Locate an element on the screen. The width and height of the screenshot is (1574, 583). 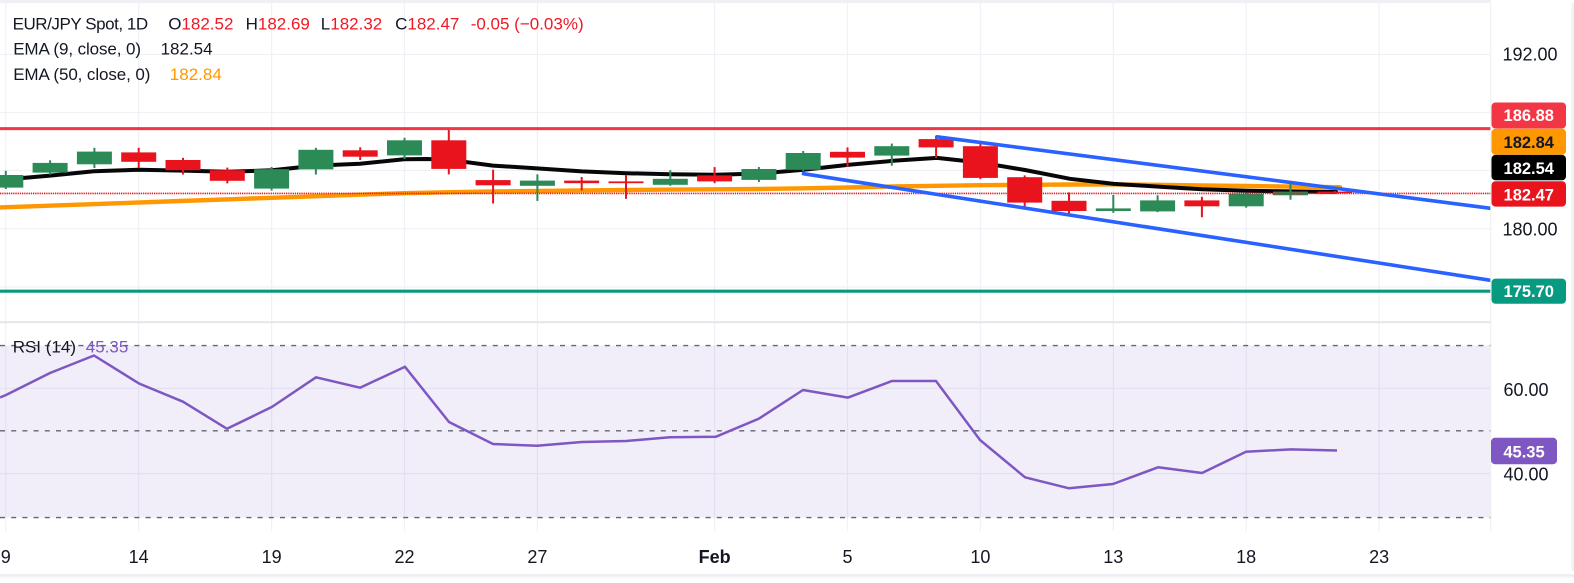
svg-text: 10 is located at coordinates (980, 557).